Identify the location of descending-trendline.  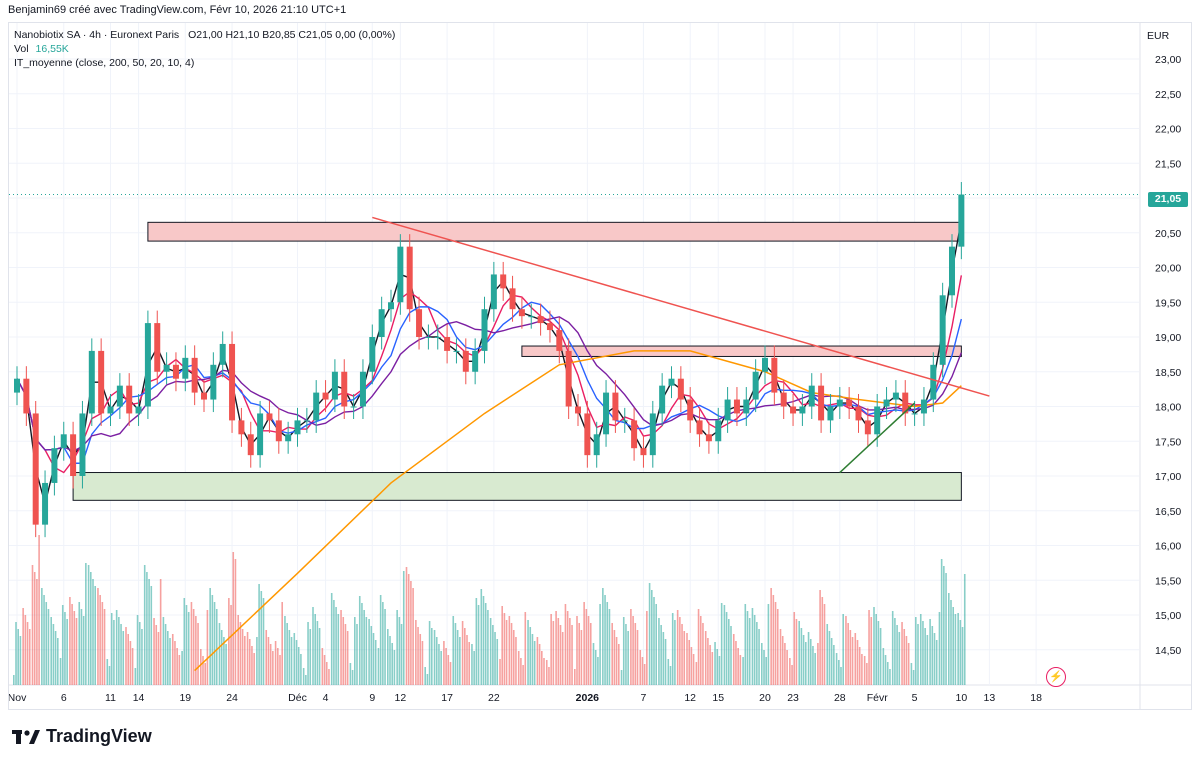
(681, 306).